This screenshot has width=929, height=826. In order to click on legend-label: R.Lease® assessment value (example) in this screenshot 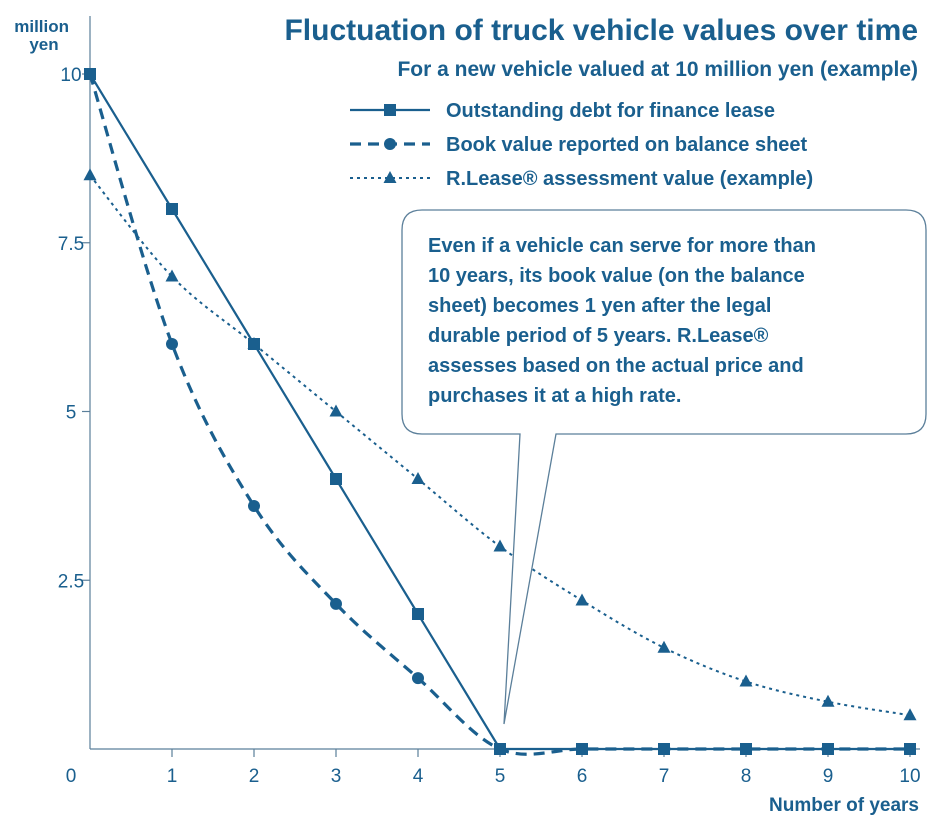, I will do `click(629, 179)`.